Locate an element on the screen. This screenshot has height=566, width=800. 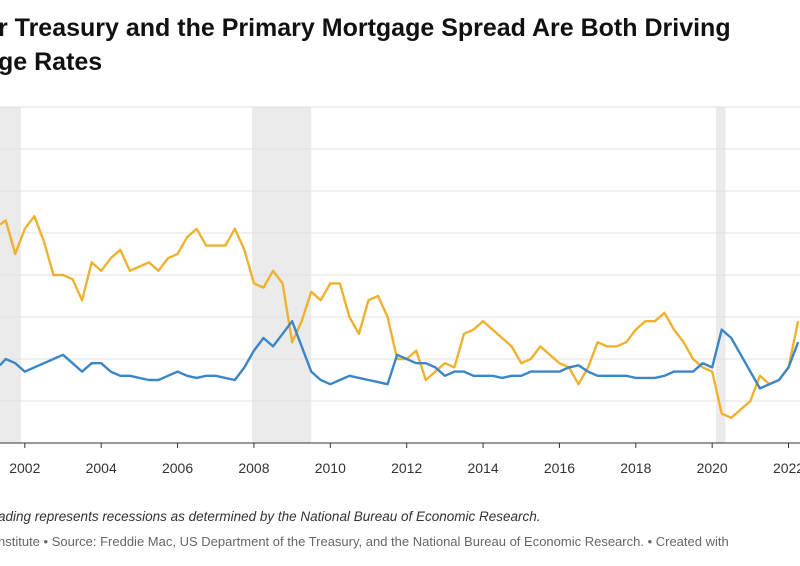
x-tick-label: 2002 is located at coordinates (24, 468).